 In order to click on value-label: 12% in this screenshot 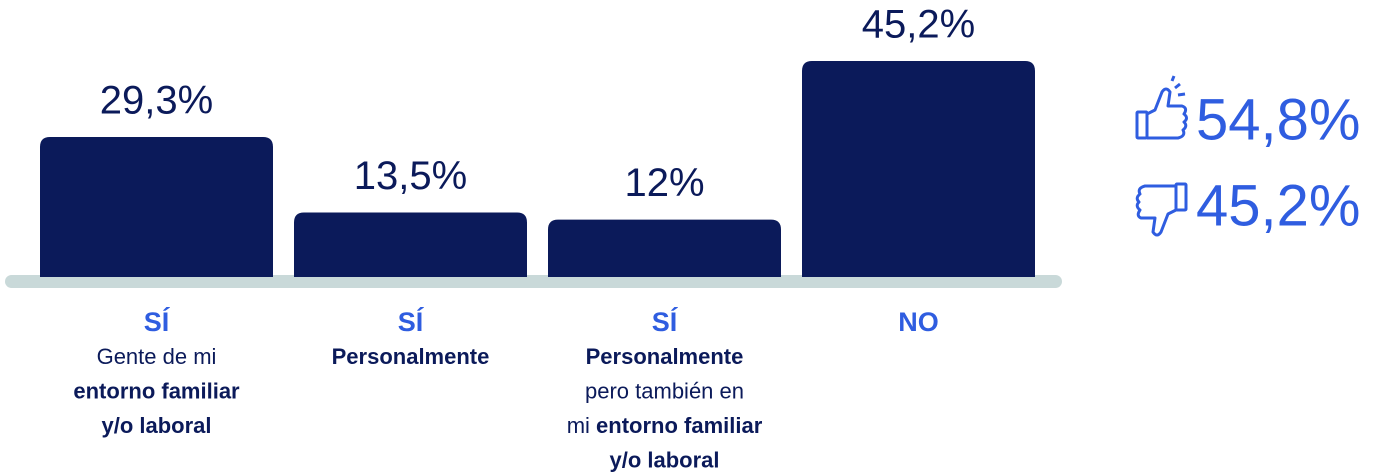, I will do `click(664, 183)`.